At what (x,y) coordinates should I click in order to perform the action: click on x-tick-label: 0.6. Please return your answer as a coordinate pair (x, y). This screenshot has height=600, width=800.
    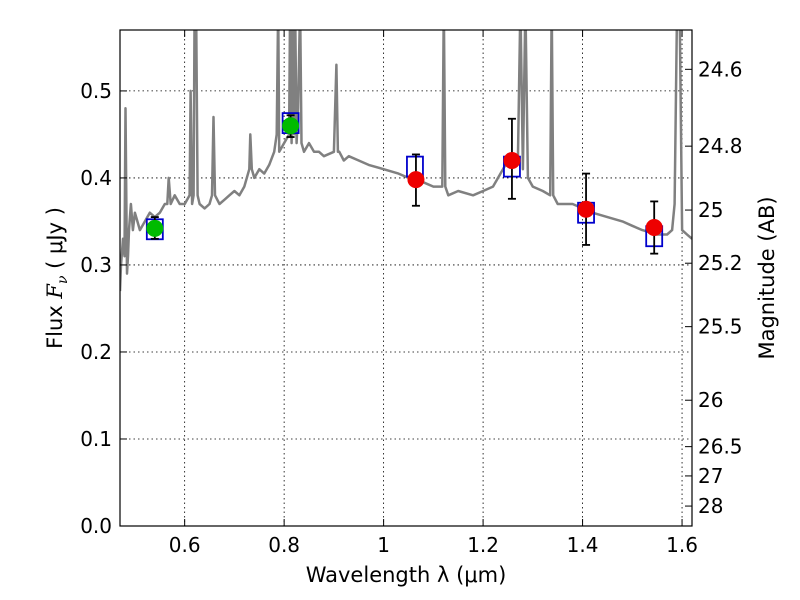
    Looking at the image, I should click on (185, 545).